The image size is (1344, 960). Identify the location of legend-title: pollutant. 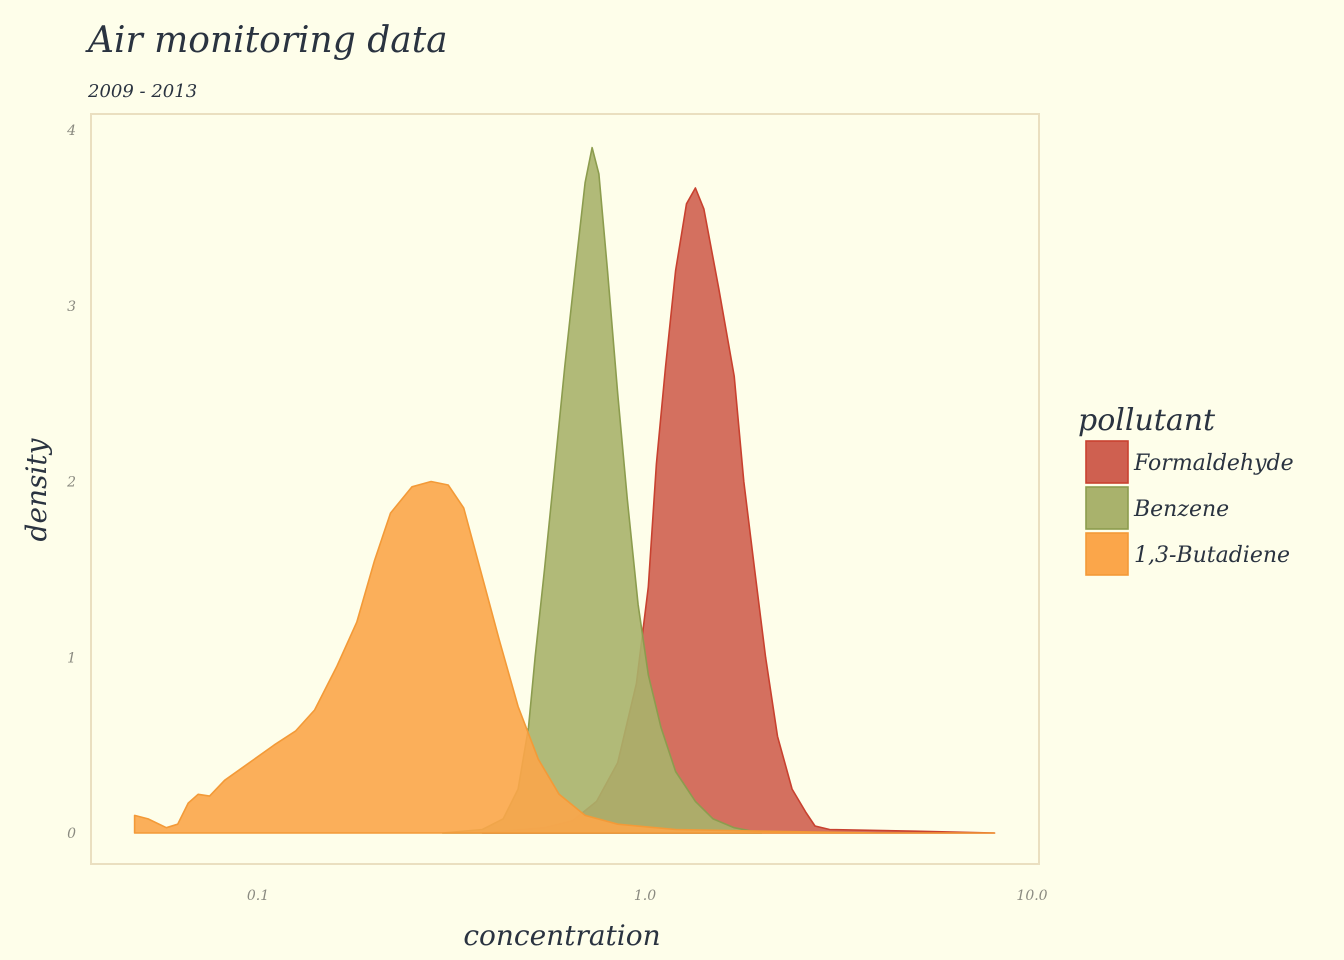
(1147, 420).